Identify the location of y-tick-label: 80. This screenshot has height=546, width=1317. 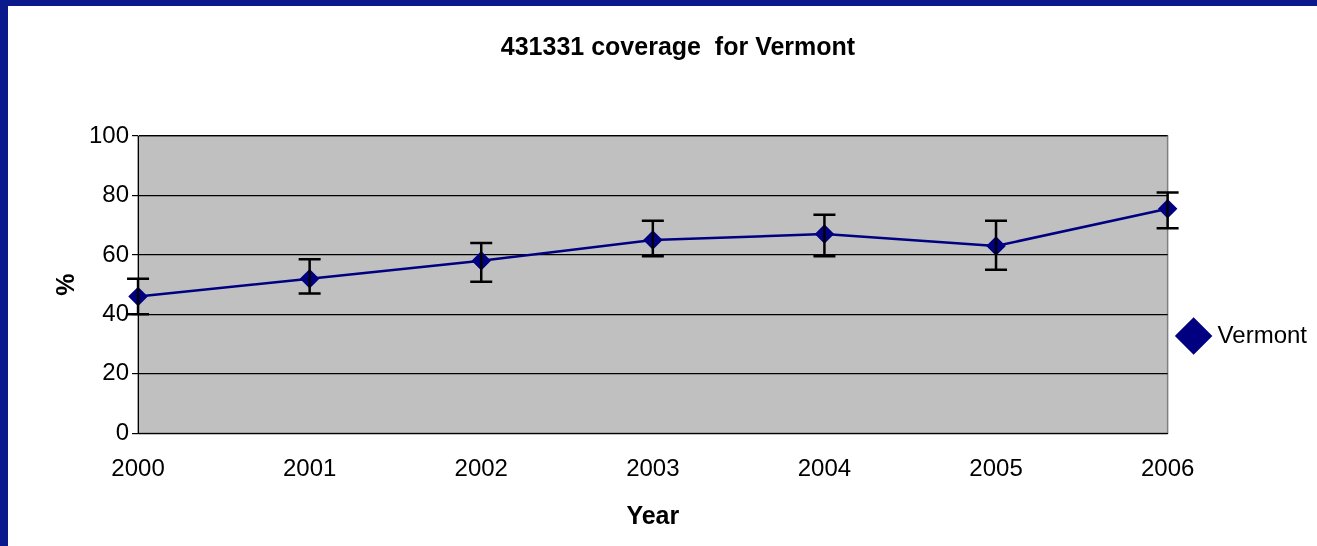
(116, 194).